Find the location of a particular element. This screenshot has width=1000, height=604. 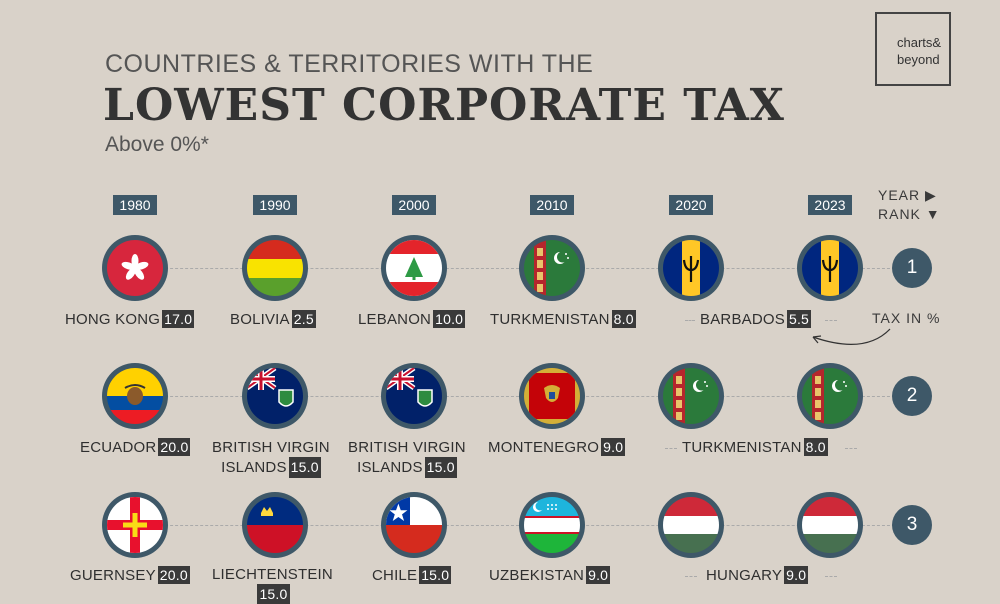

country-name: HONG KONG is located at coordinates (113, 319).